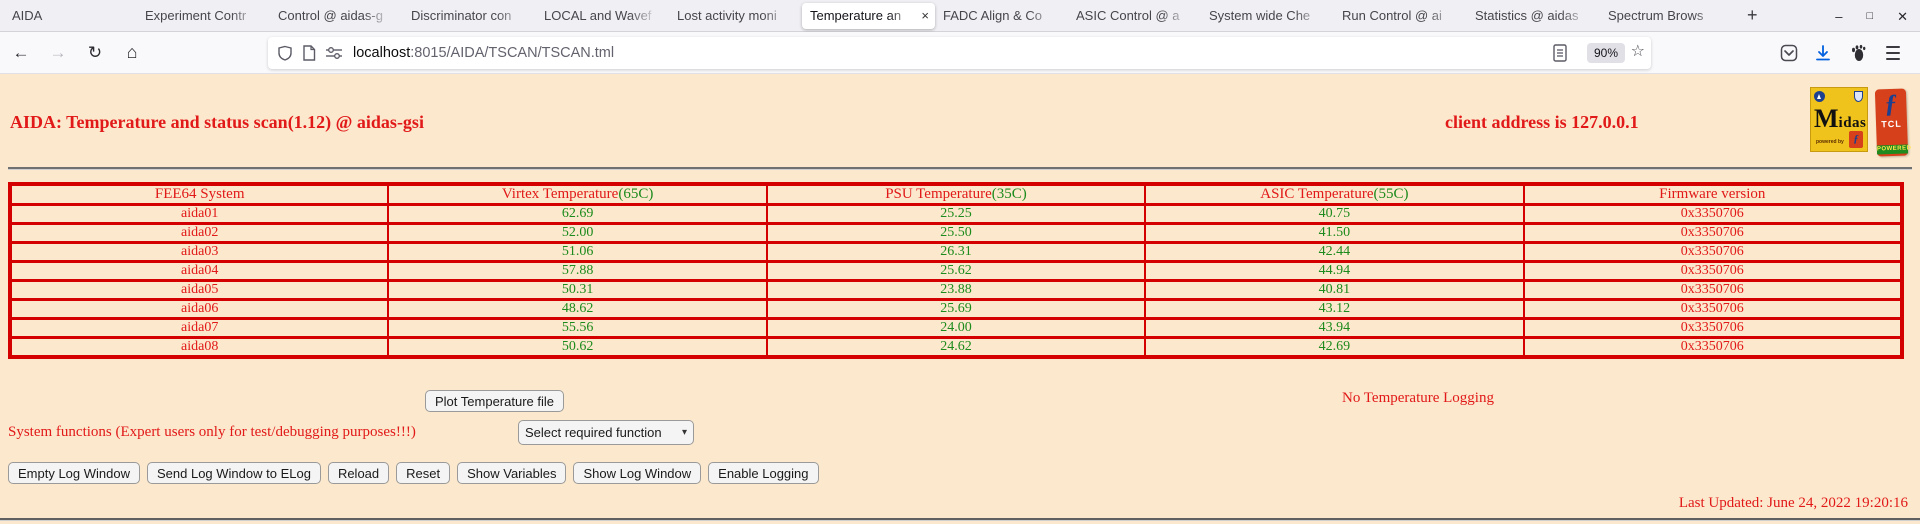 The width and height of the screenshot is (1920, 524). Describe the element at coordinates (423, 473) in the screenshot. I see `reset-button: Reset` at that location.